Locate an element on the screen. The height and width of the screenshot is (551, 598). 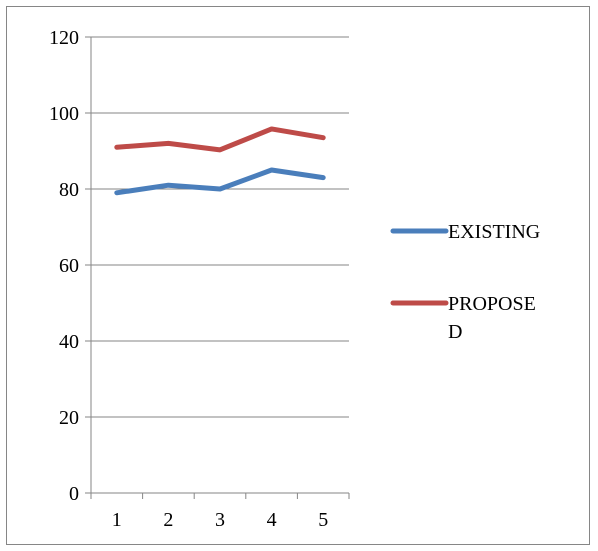
legend-label-line: EXISTING is located at coordinates (494, 232).